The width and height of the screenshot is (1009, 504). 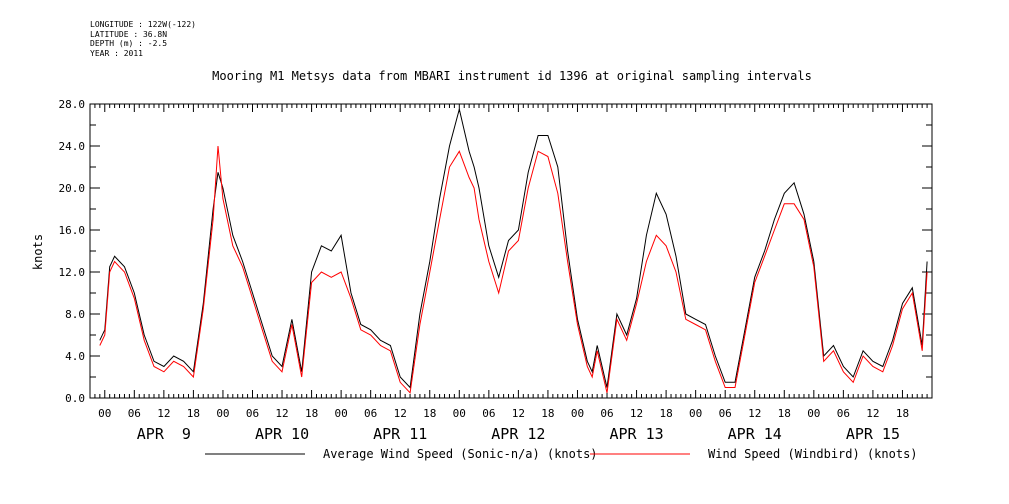 What do you see at coordinates (72, 230) in the screenshot?
I see `y-tick-label: 16.0` at bounding box center [72, 230].